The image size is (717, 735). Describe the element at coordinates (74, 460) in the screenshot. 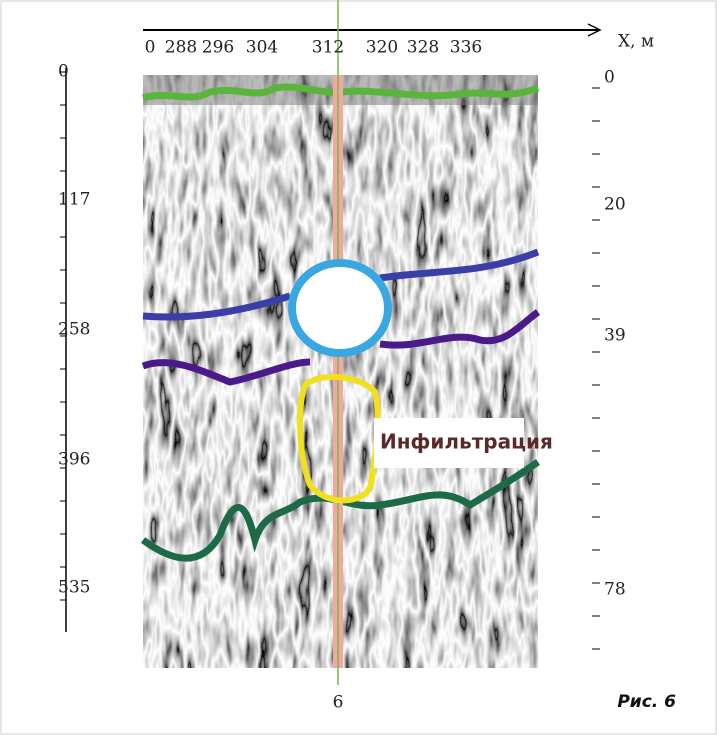

I see `left-tick-label: 396` at that location.